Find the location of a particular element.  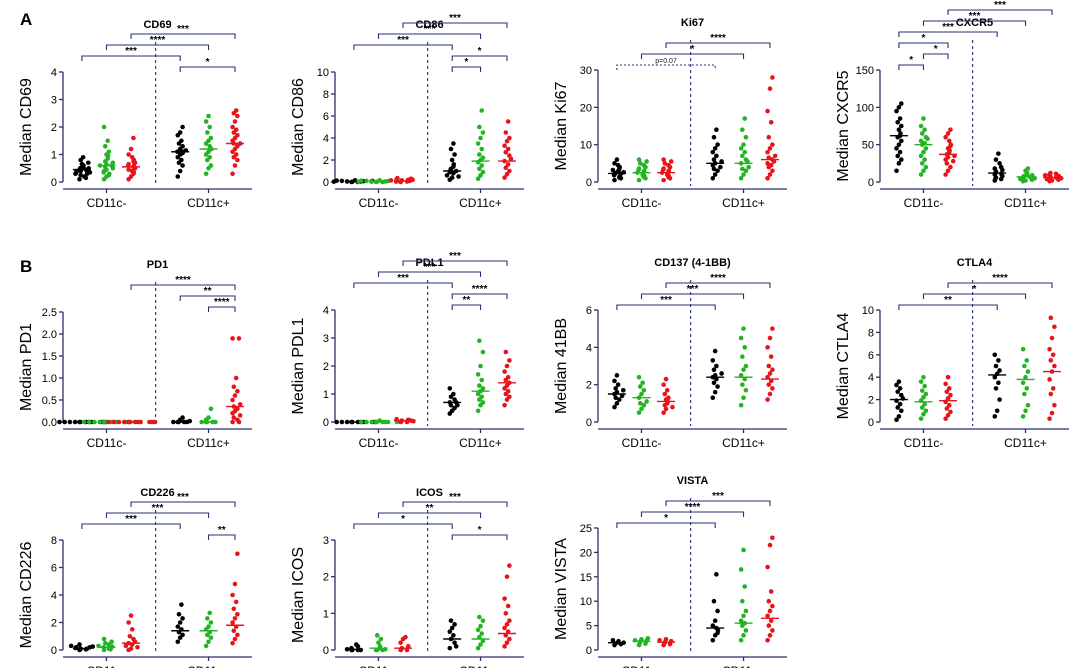

plot0-ylabel: Median CD69 is located at coordinates (26, 127).